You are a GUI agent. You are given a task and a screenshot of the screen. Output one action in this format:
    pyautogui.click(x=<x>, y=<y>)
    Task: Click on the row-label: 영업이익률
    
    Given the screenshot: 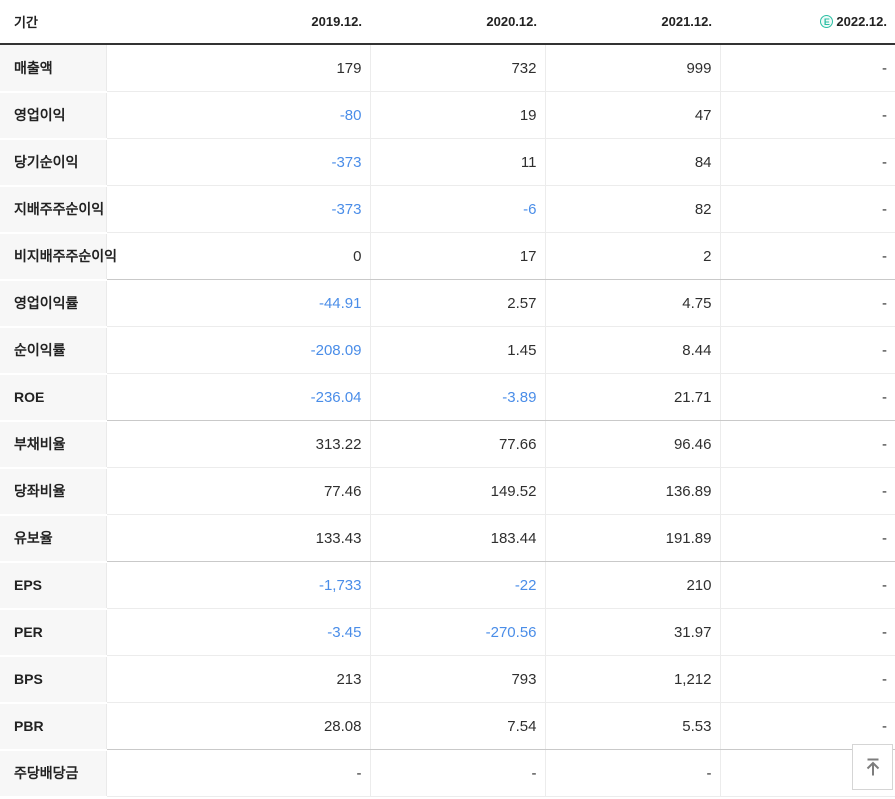 What is the action you would take?
    pyautogui.click(x=53, y=303)
    